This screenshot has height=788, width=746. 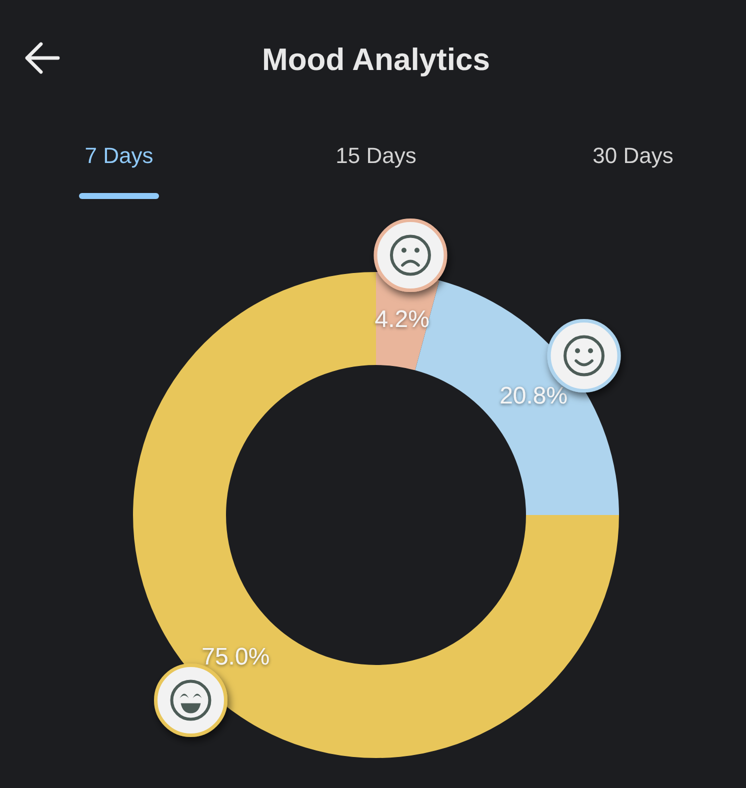 What do you see at coordinates (534, 396) in the screenshot?
I see `data-label: 20.8%` at bounding box center [534, 396].